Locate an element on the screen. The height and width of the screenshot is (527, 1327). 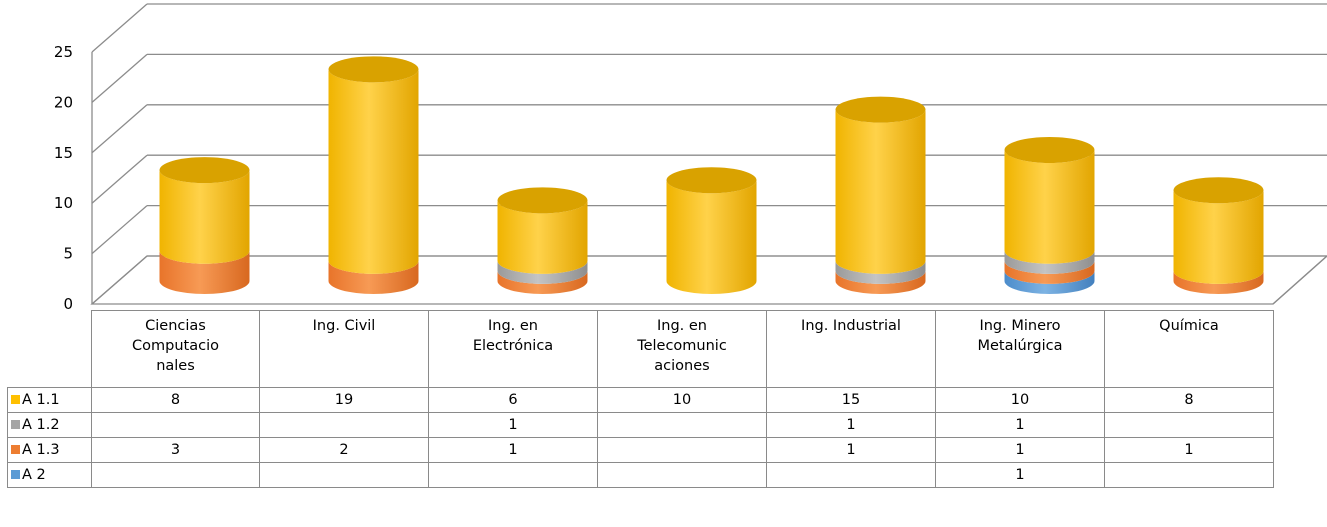
y-tick-label: 10 is located at coordinates (63, 203).